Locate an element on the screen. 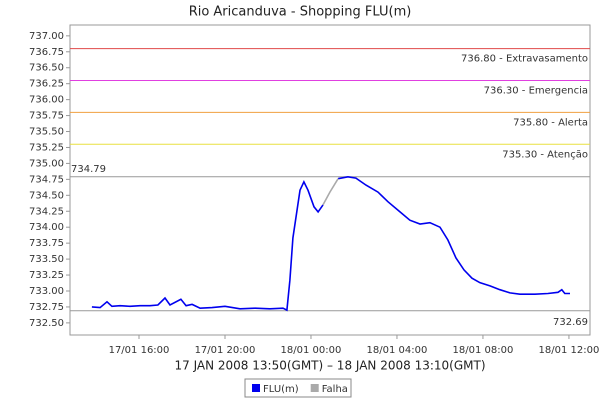 The image size is (600, 400). y-tick-label: 734.75 is located at coordinates (46, 179).